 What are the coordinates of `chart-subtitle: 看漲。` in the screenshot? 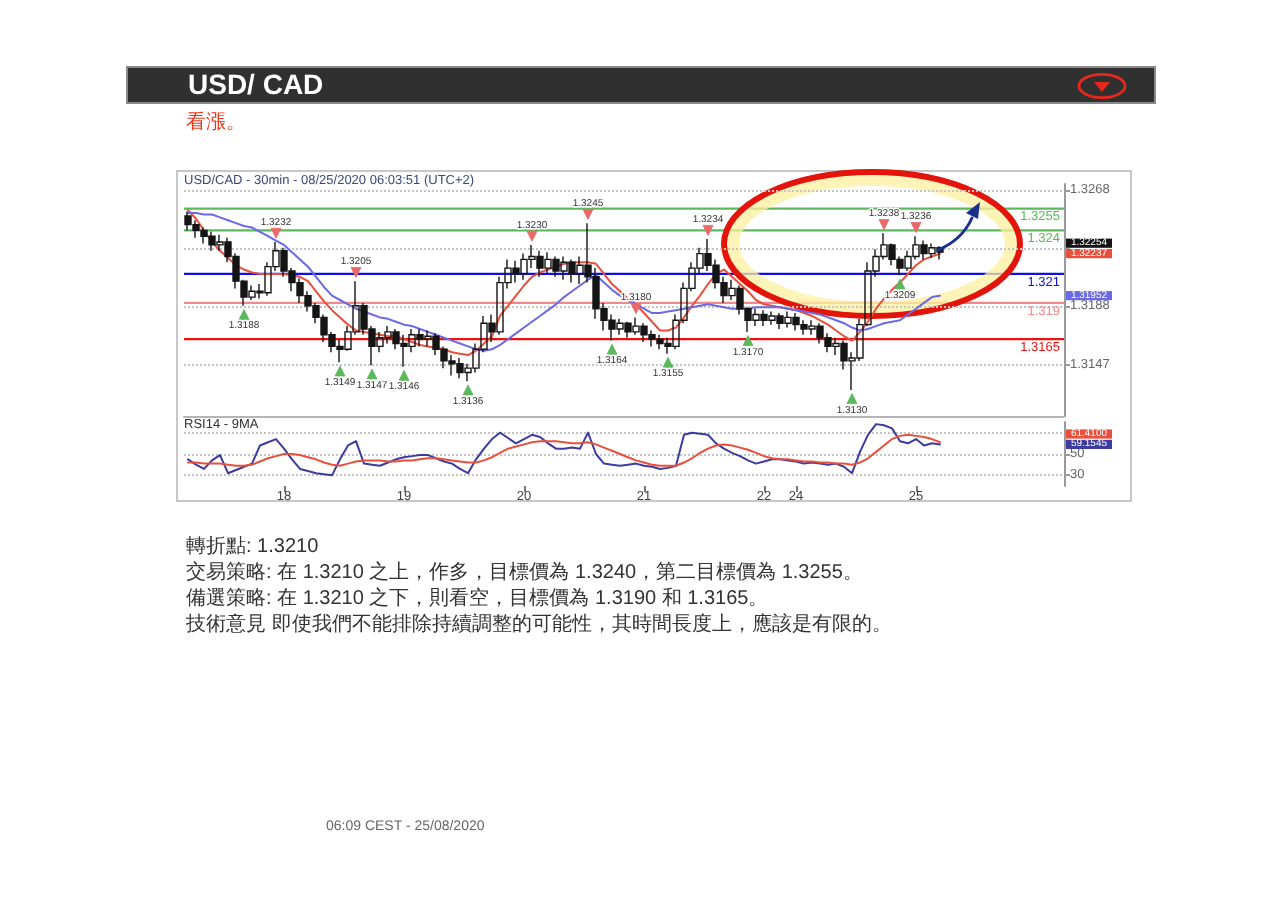 It's located at (216, 124).